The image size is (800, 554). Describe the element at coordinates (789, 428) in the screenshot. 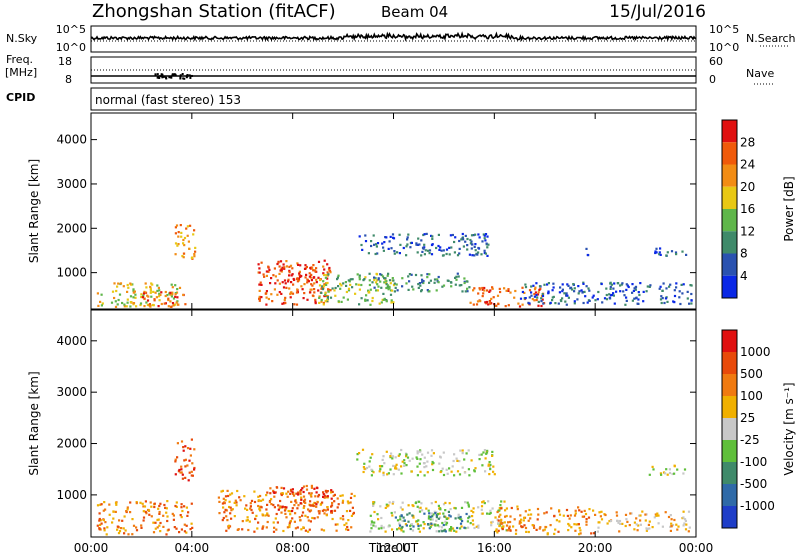

I see `velocity-colorbar-label: Velocity [m s⁻¹]` at that location.